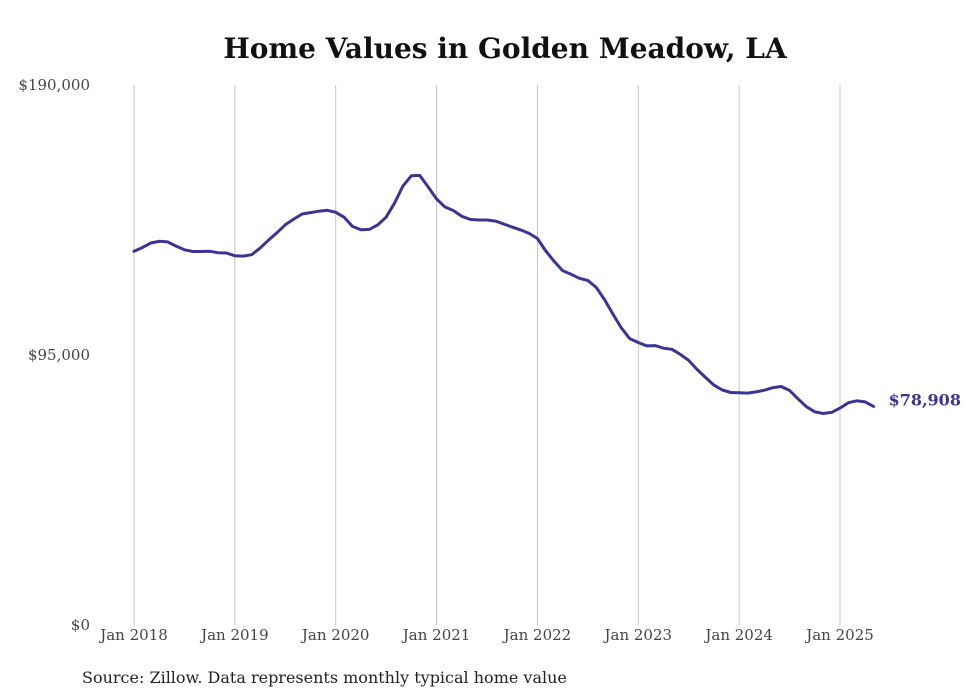  Describe the element at coordinates (839, 635) in the screenshot. I see `x-tick-label: Jan 2025` at that location.